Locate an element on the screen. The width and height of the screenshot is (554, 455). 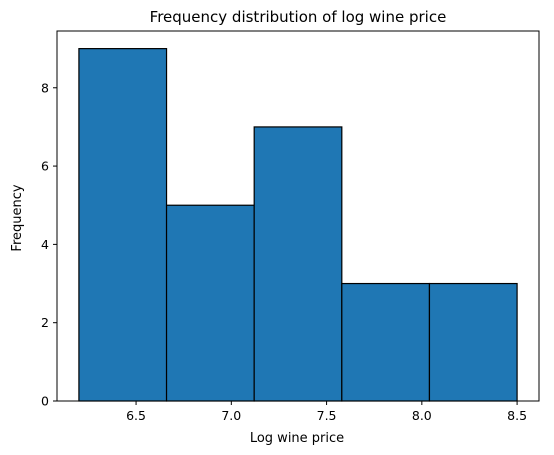
y-tick-label: 6 is located at coordinates (45, 166).